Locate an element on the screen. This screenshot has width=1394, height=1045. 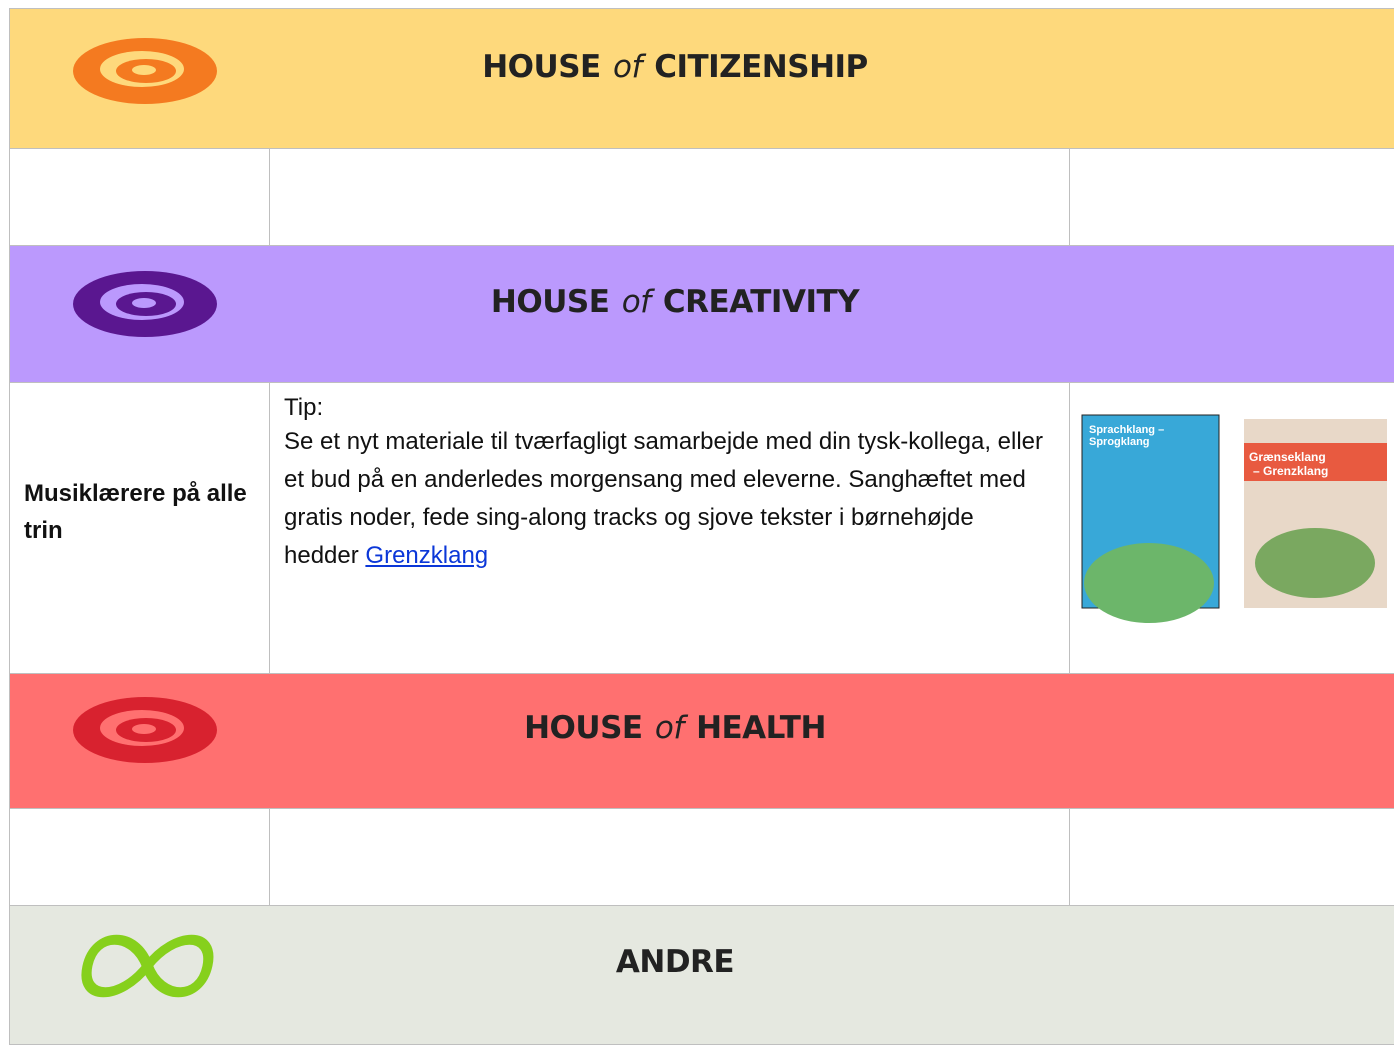
title-name: HEALTH is located at coordinates (761, 728).